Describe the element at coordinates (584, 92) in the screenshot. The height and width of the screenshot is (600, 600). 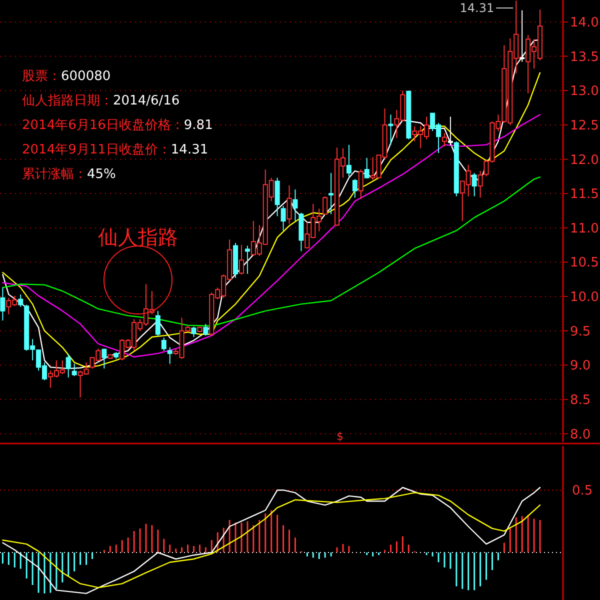
I see `y-tick-label: 13.0` at that location.